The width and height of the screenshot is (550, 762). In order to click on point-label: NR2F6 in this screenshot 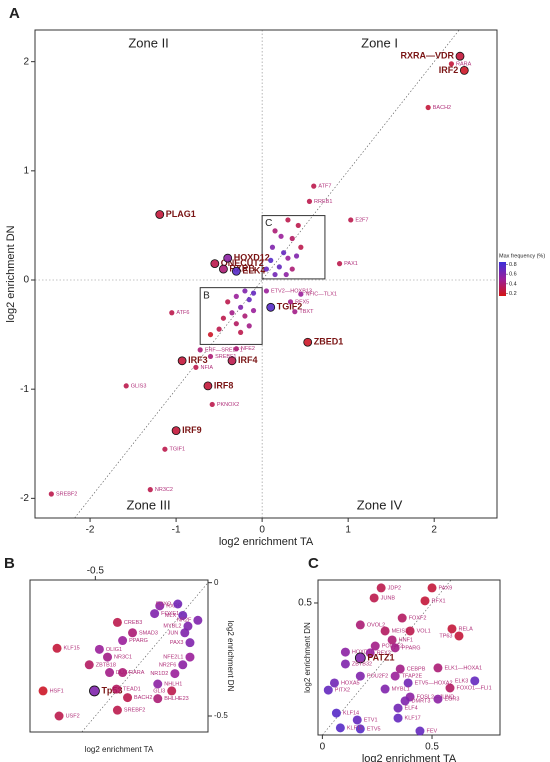, I will do `click(167, 665)`.